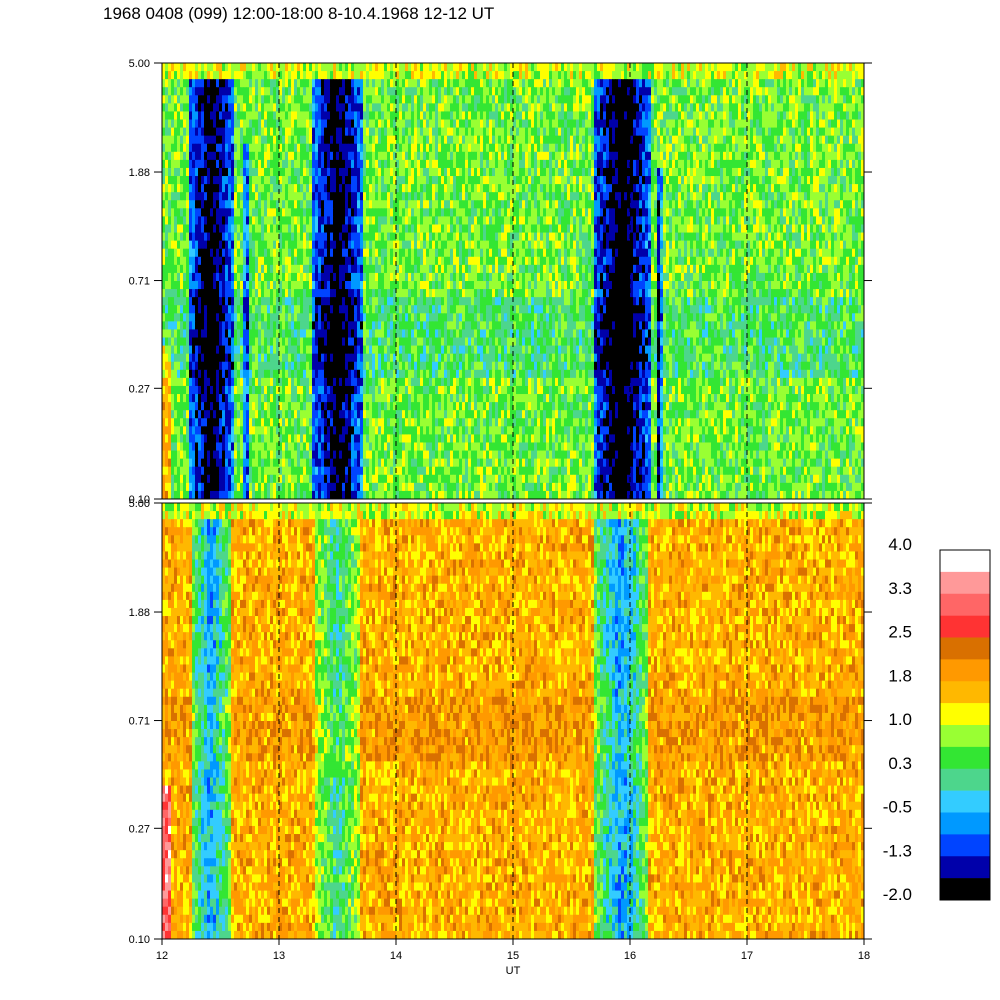 The image size is (1000, 1000). I want to click on x-tick-label: 14, so click(396, 956).